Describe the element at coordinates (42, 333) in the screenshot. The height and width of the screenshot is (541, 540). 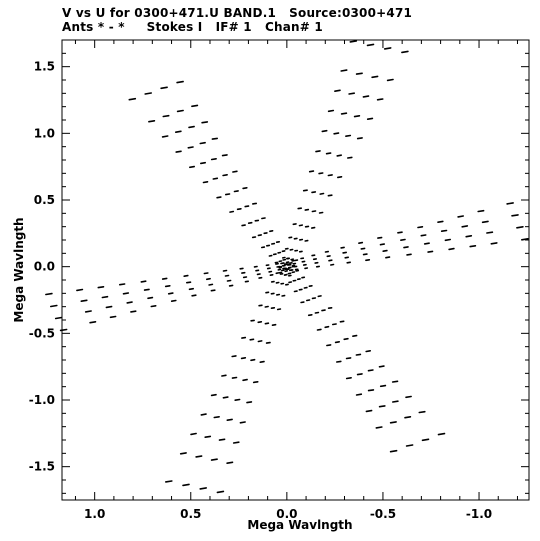
I see `y-tick-label: -0.5` at that location.